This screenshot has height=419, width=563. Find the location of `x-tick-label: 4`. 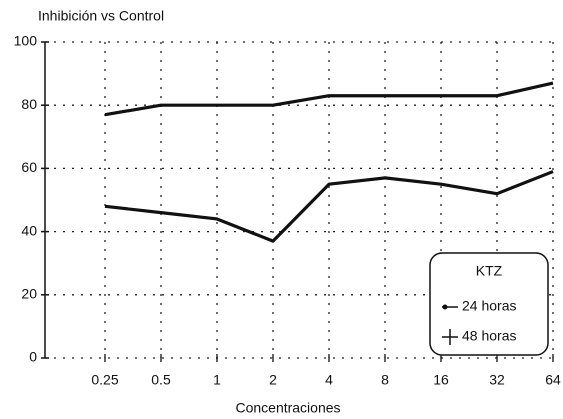

x-tick-label: 4 is located at coordinates (329, 380).